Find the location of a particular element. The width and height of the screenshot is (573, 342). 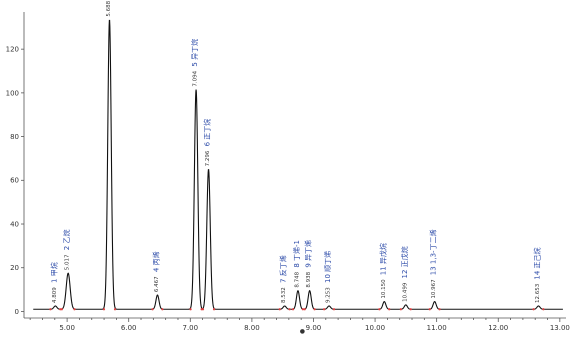

y-tick-label: 100 is located at coordinates (12, 93).